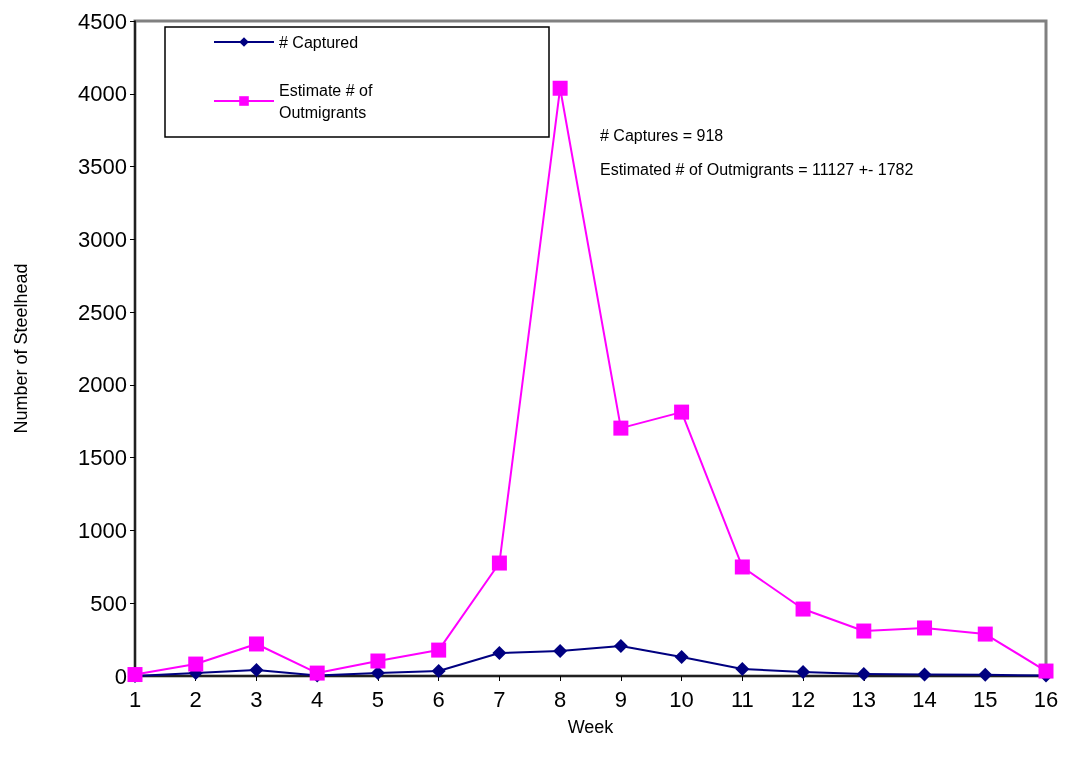  What do you see at coordinates (256, 699) in the screenshot?
I see `x-tick-label: 3` at bounding box center [256, 699].